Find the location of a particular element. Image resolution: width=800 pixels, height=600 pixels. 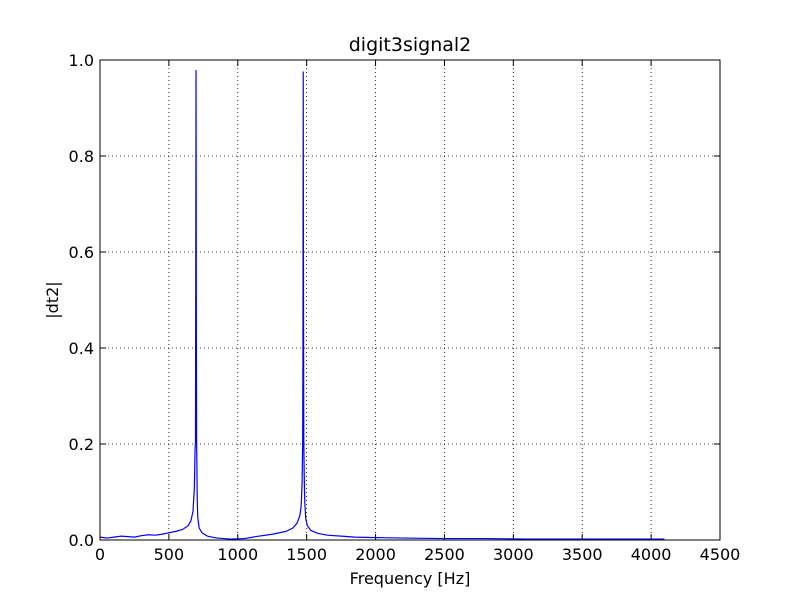

x-tick-label: 1000 is located at coordinates (237, 554).